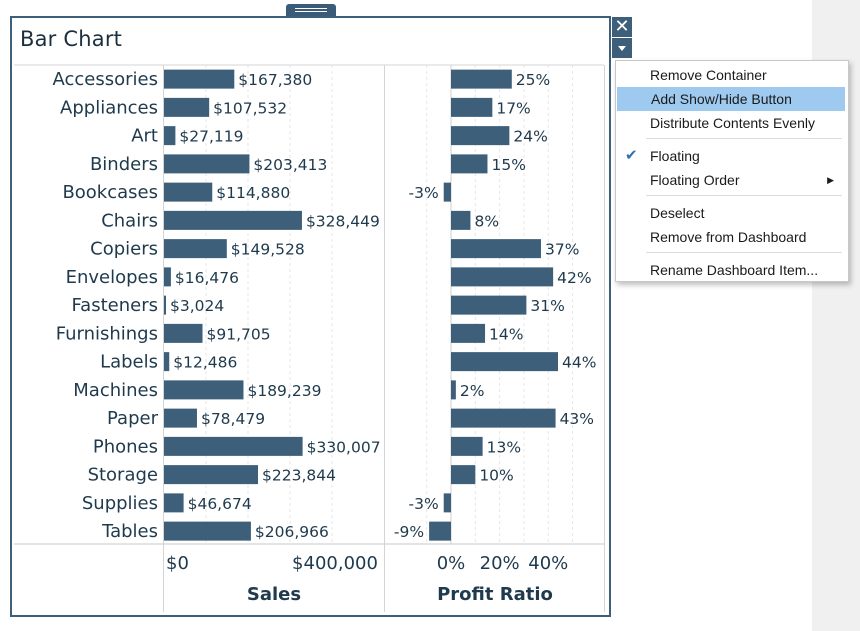 The height and width of the screenshot is (631, 860). Describe the element at coordinates (115, 390) in the screenshot. I see `category-label: Machines` at that location.